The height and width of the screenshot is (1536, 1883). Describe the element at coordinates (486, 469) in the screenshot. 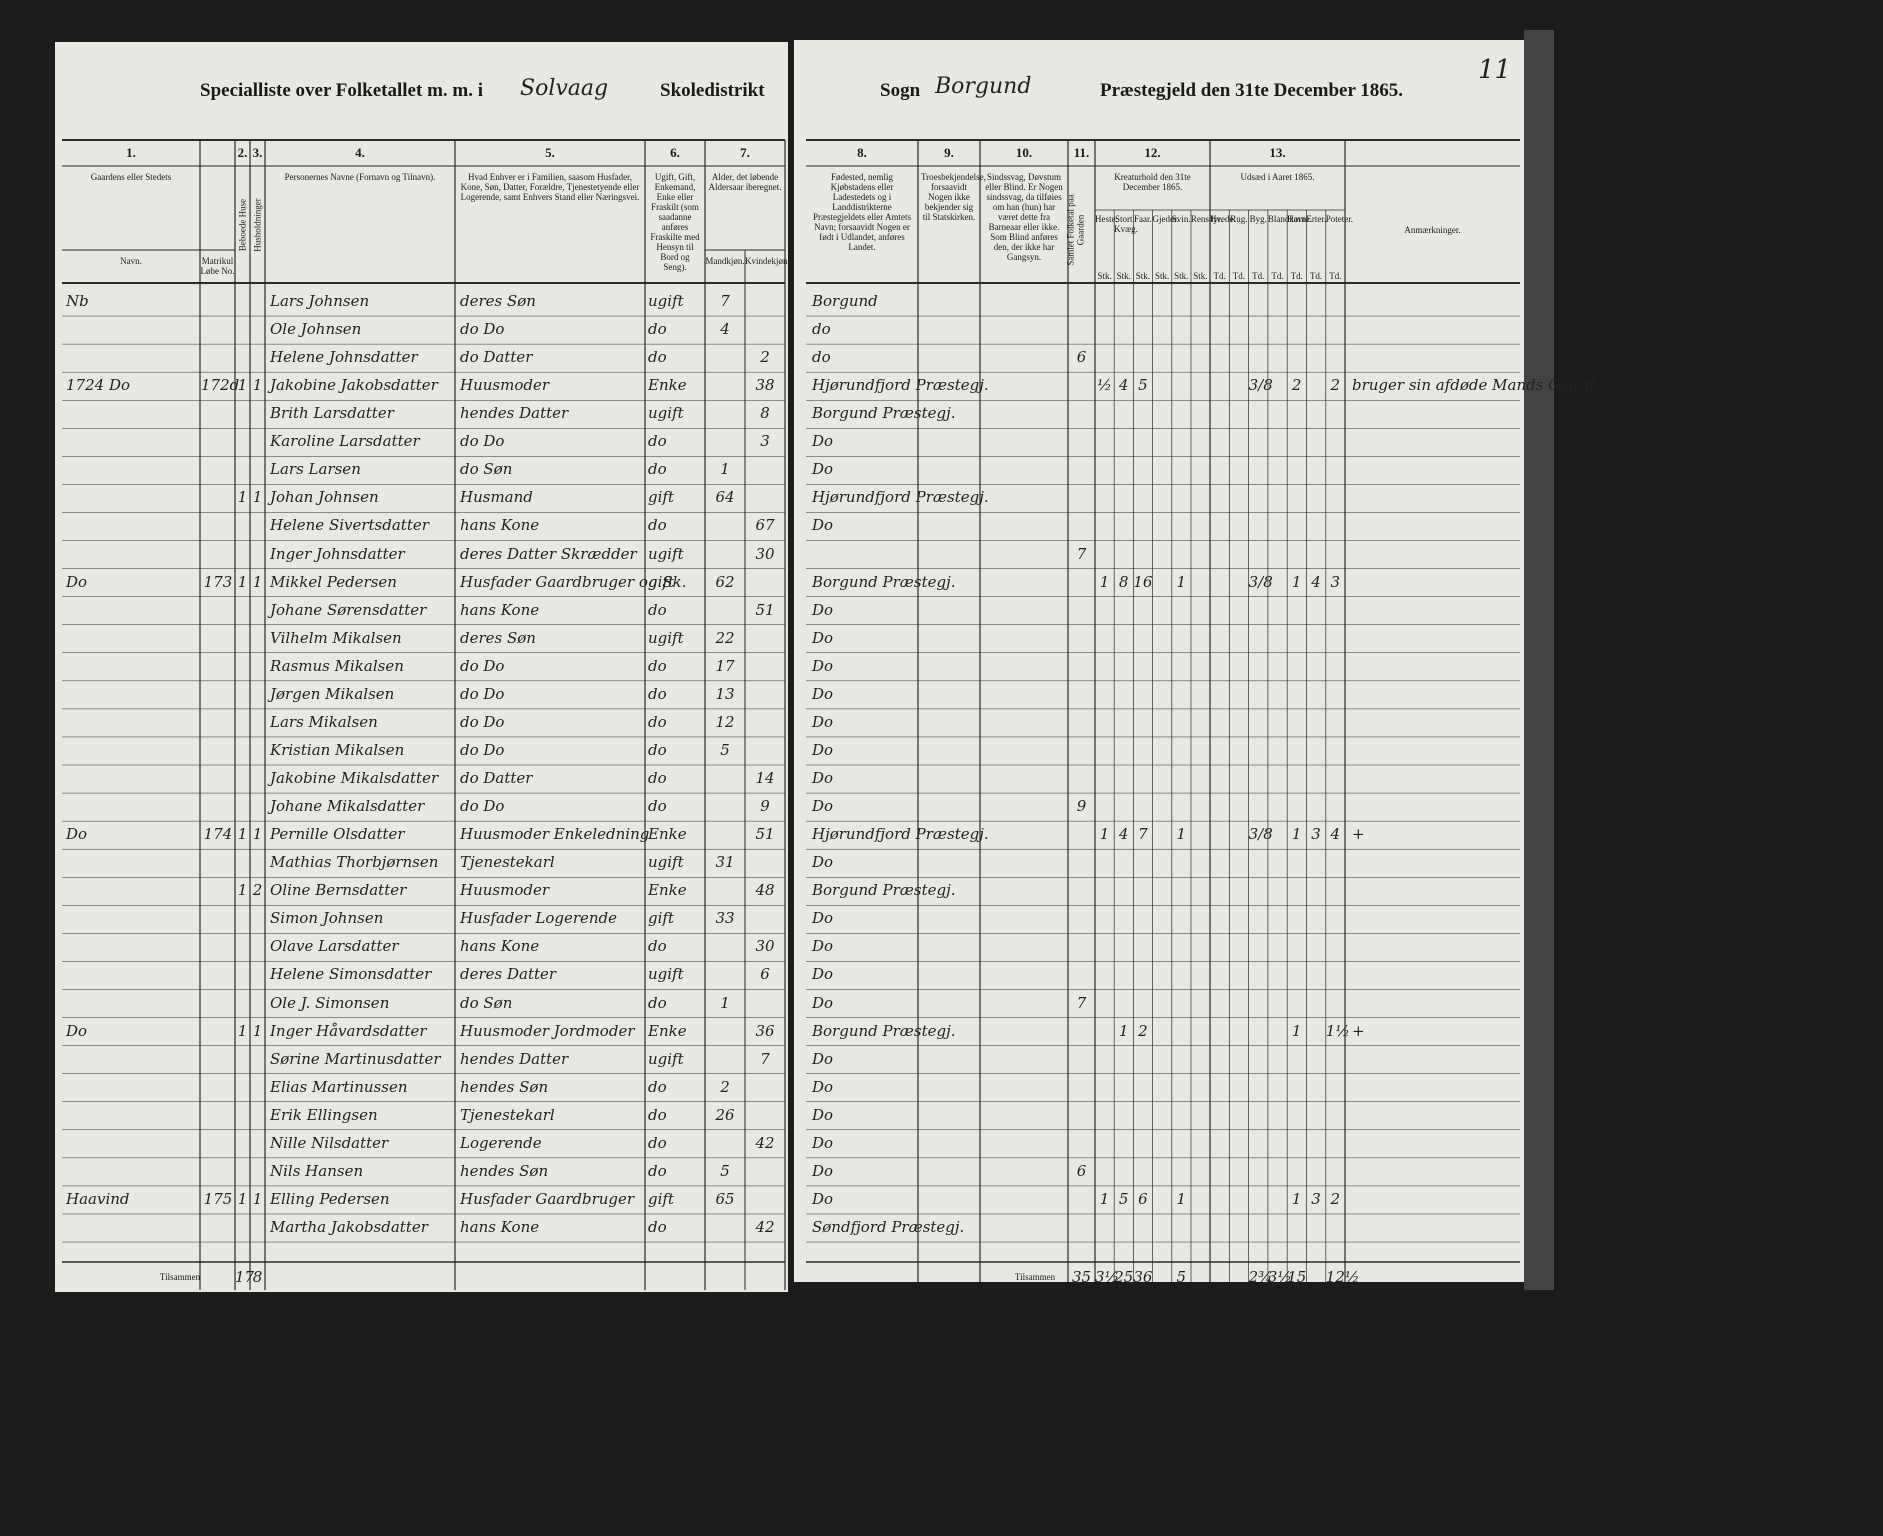

I see `cell-role: do Søn` at that location.